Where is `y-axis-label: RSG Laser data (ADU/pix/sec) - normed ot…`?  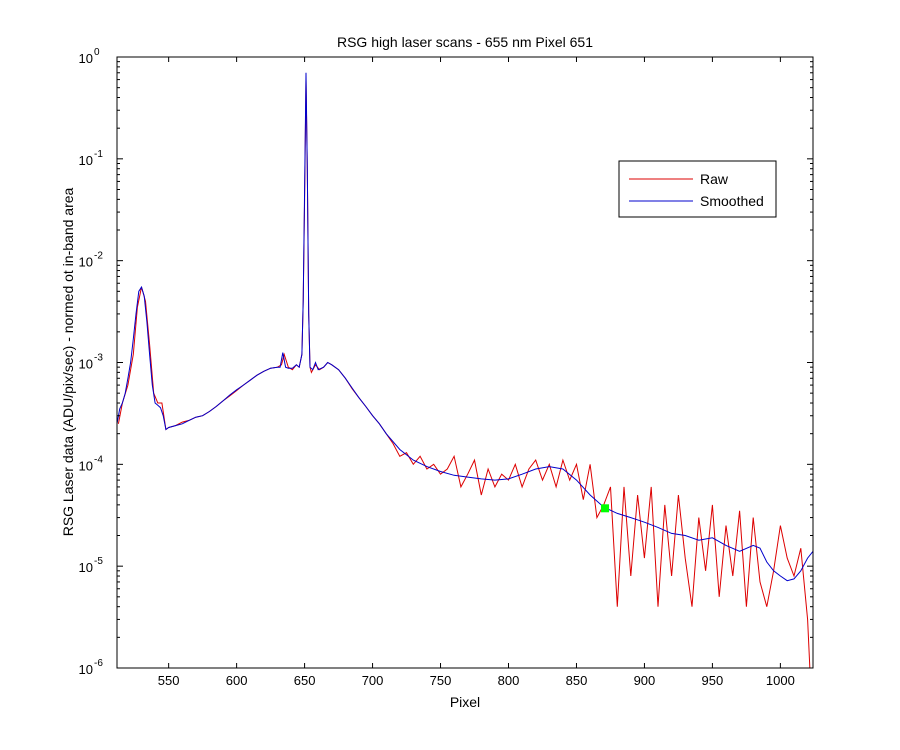 y-axis-label: RSG Laser data (ADU/pix/sec) - normed ot… is located at coordinates (68, 361).